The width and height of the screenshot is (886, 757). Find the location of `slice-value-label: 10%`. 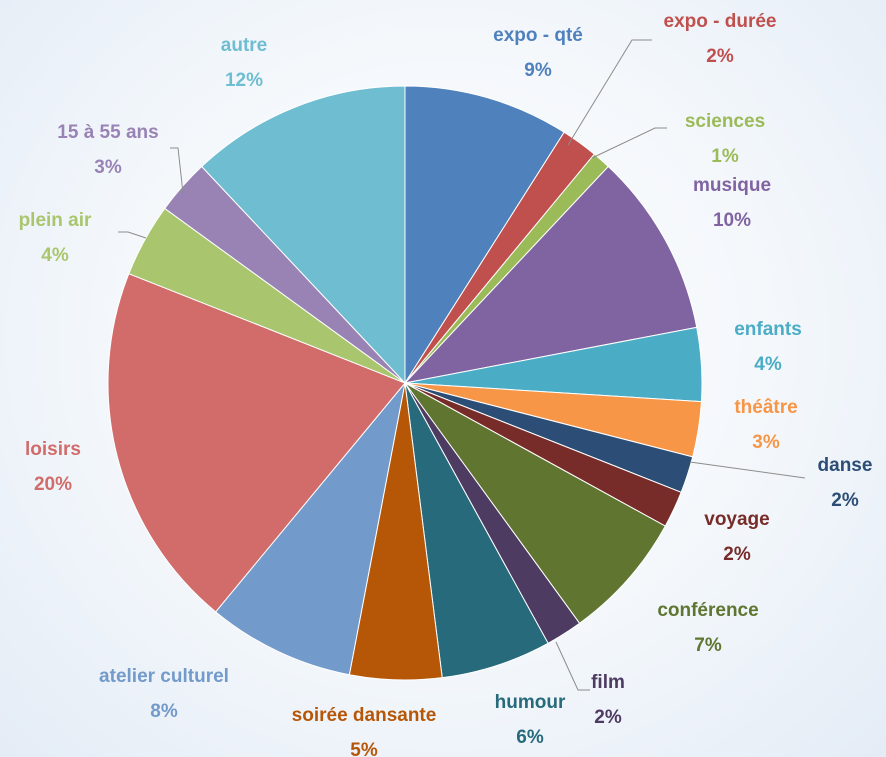

slice-value-label: 10% is located at coordinates (732, 220).